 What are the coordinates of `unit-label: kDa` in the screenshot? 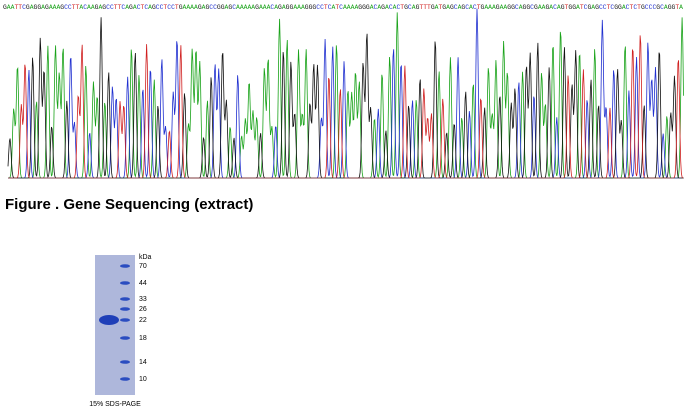 It's located at (145, 257).